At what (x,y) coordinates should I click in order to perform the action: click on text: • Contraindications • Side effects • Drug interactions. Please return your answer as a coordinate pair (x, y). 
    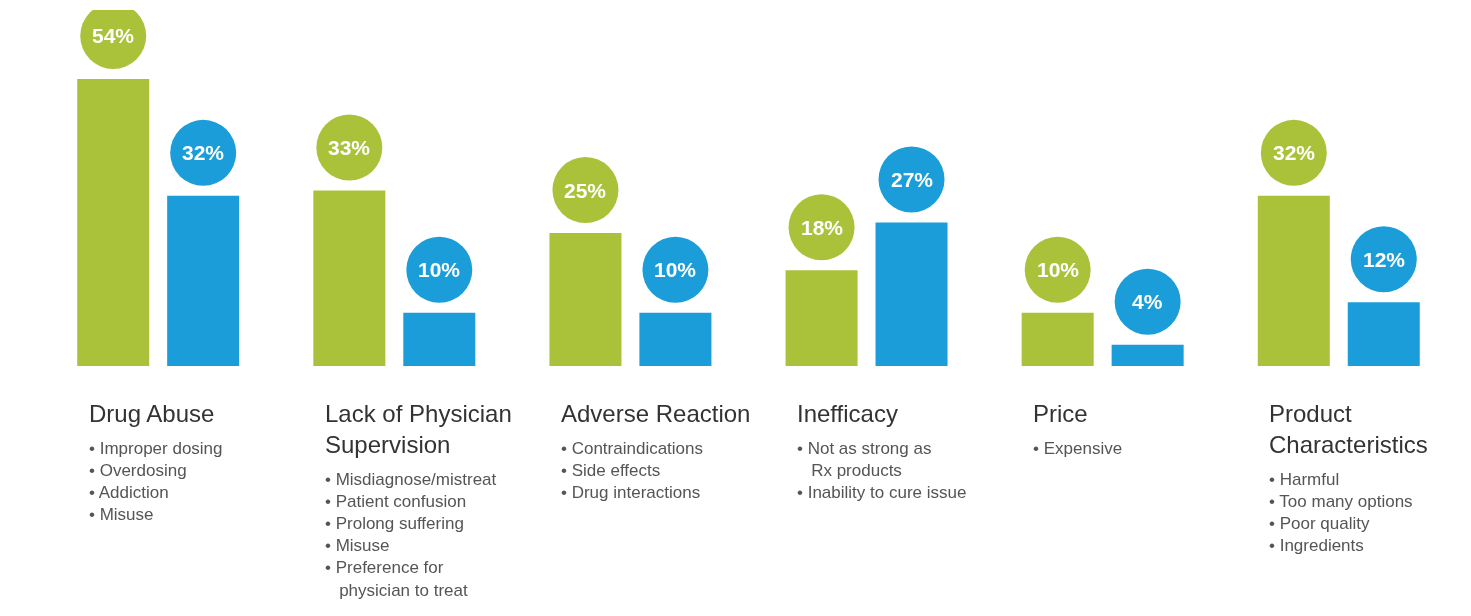
    Looking at the image, I should click on (632, 471).